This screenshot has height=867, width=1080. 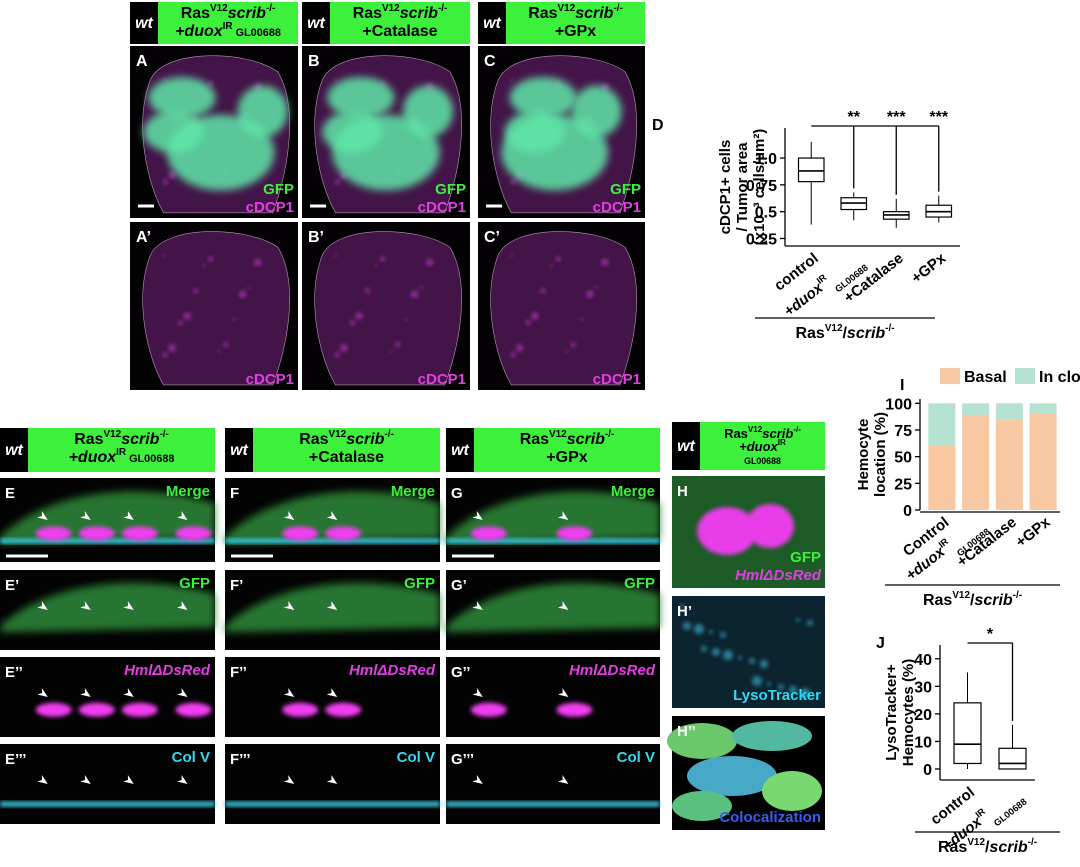 I want to click on genotype-header: wt RasV12scrib-/-+Catalase, so click(x=332, y=450).